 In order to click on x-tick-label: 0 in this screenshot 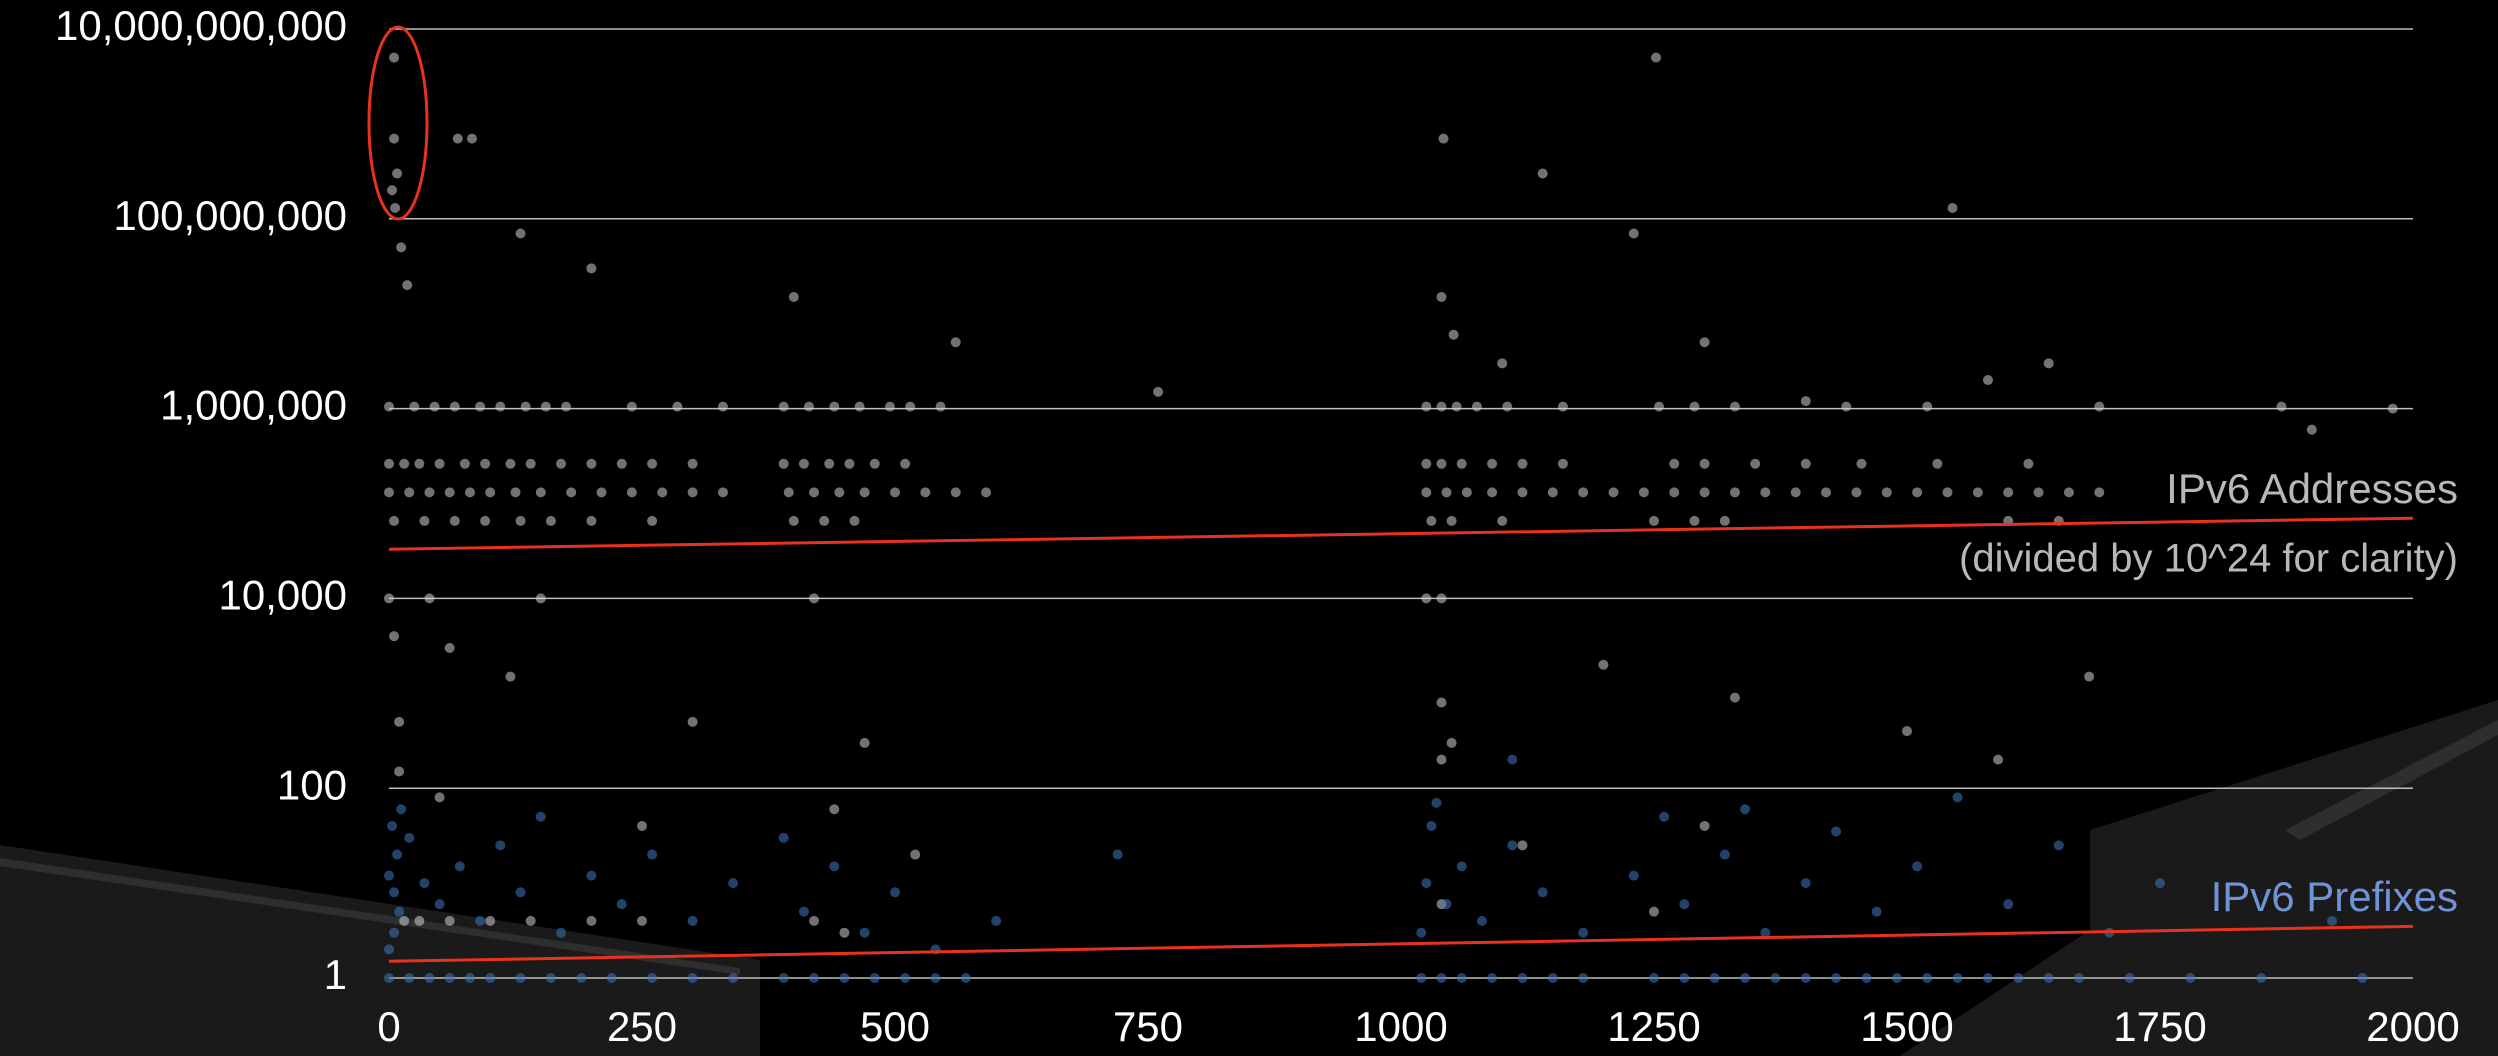, I will do `click(388, 1026)`.